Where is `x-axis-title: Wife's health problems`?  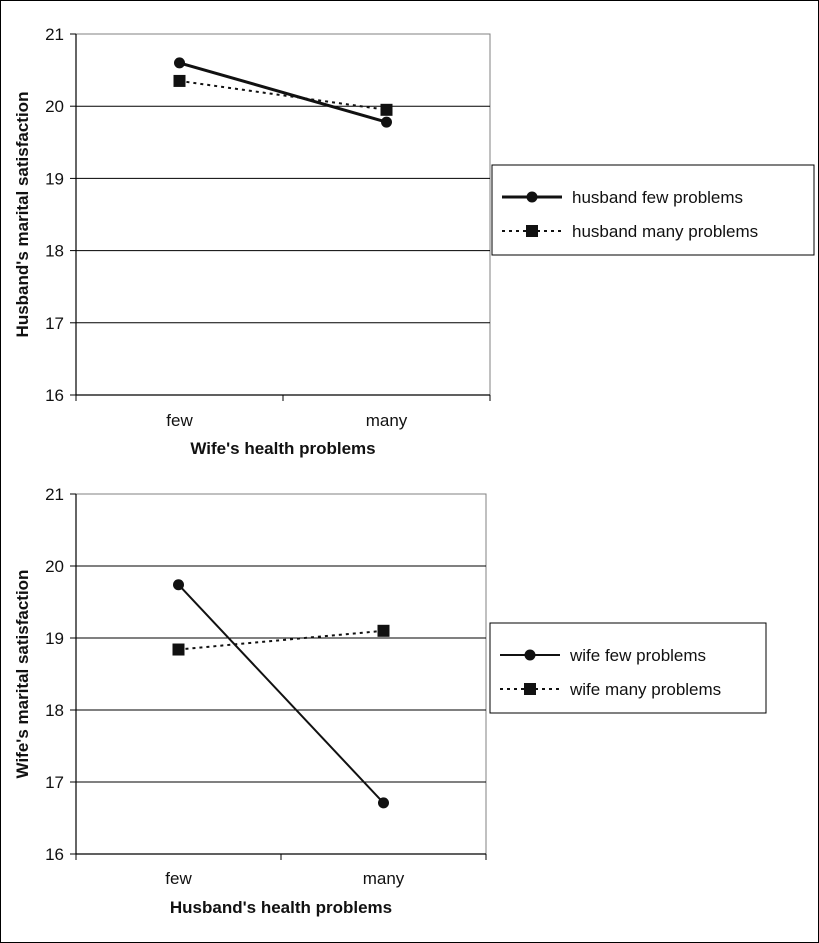 x-axis-title: Wife's health problems is located at coordinates (282, 448).